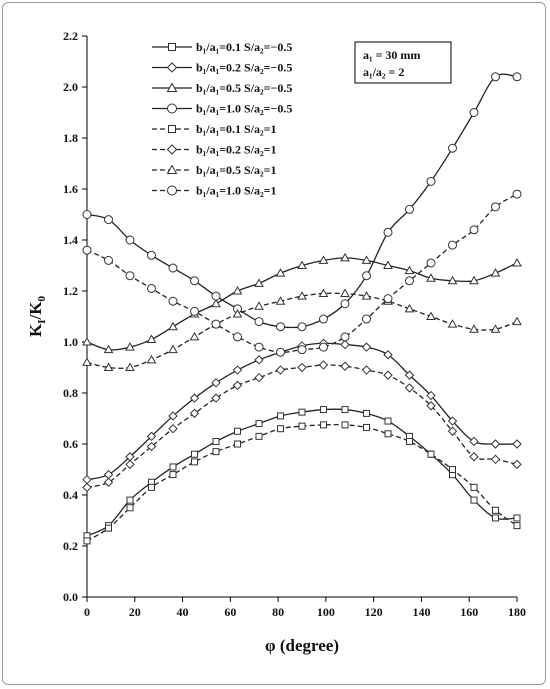 This screenshot has height=689, width=550. Describe the element at coordinates (70, 342) in the screenshot. I see `y-tick-label: 1.0` at that location.